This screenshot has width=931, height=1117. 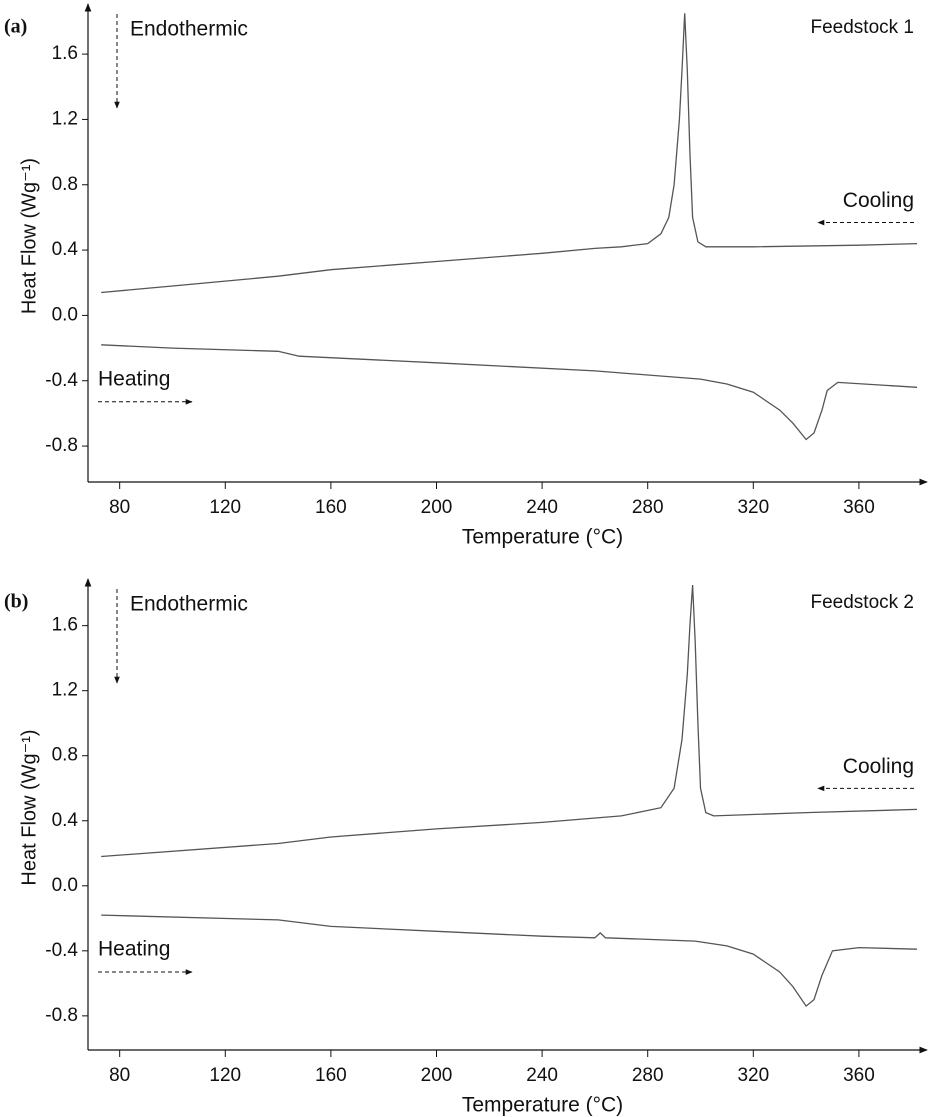 I want to click on panel-label: (a), so click(x=15, y=27).